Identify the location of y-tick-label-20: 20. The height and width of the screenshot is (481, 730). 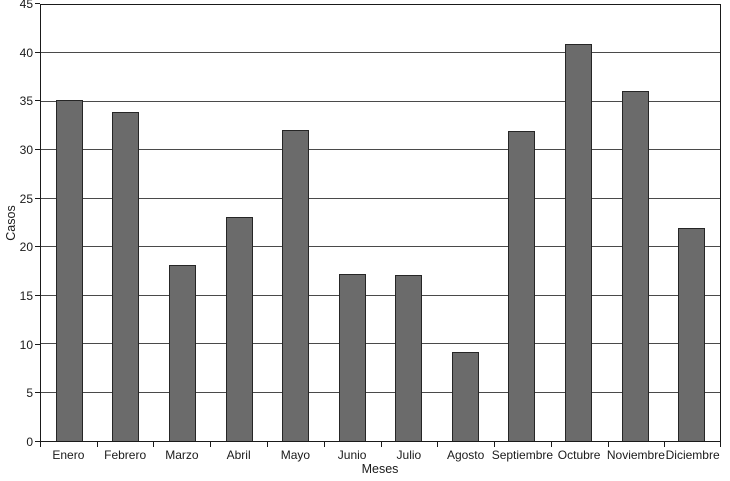
(26, 247).